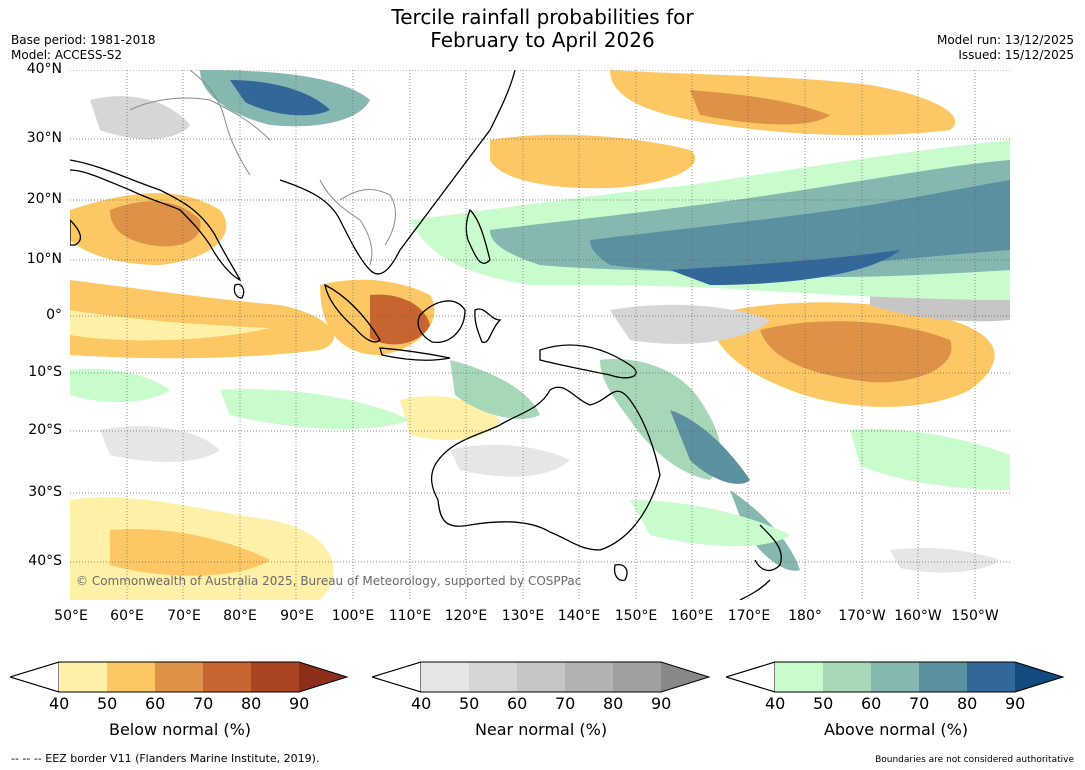 The height and width of the screenshot is (770, 1085). I want to click on cb-near-tick-80: 80, so click(613, 703).